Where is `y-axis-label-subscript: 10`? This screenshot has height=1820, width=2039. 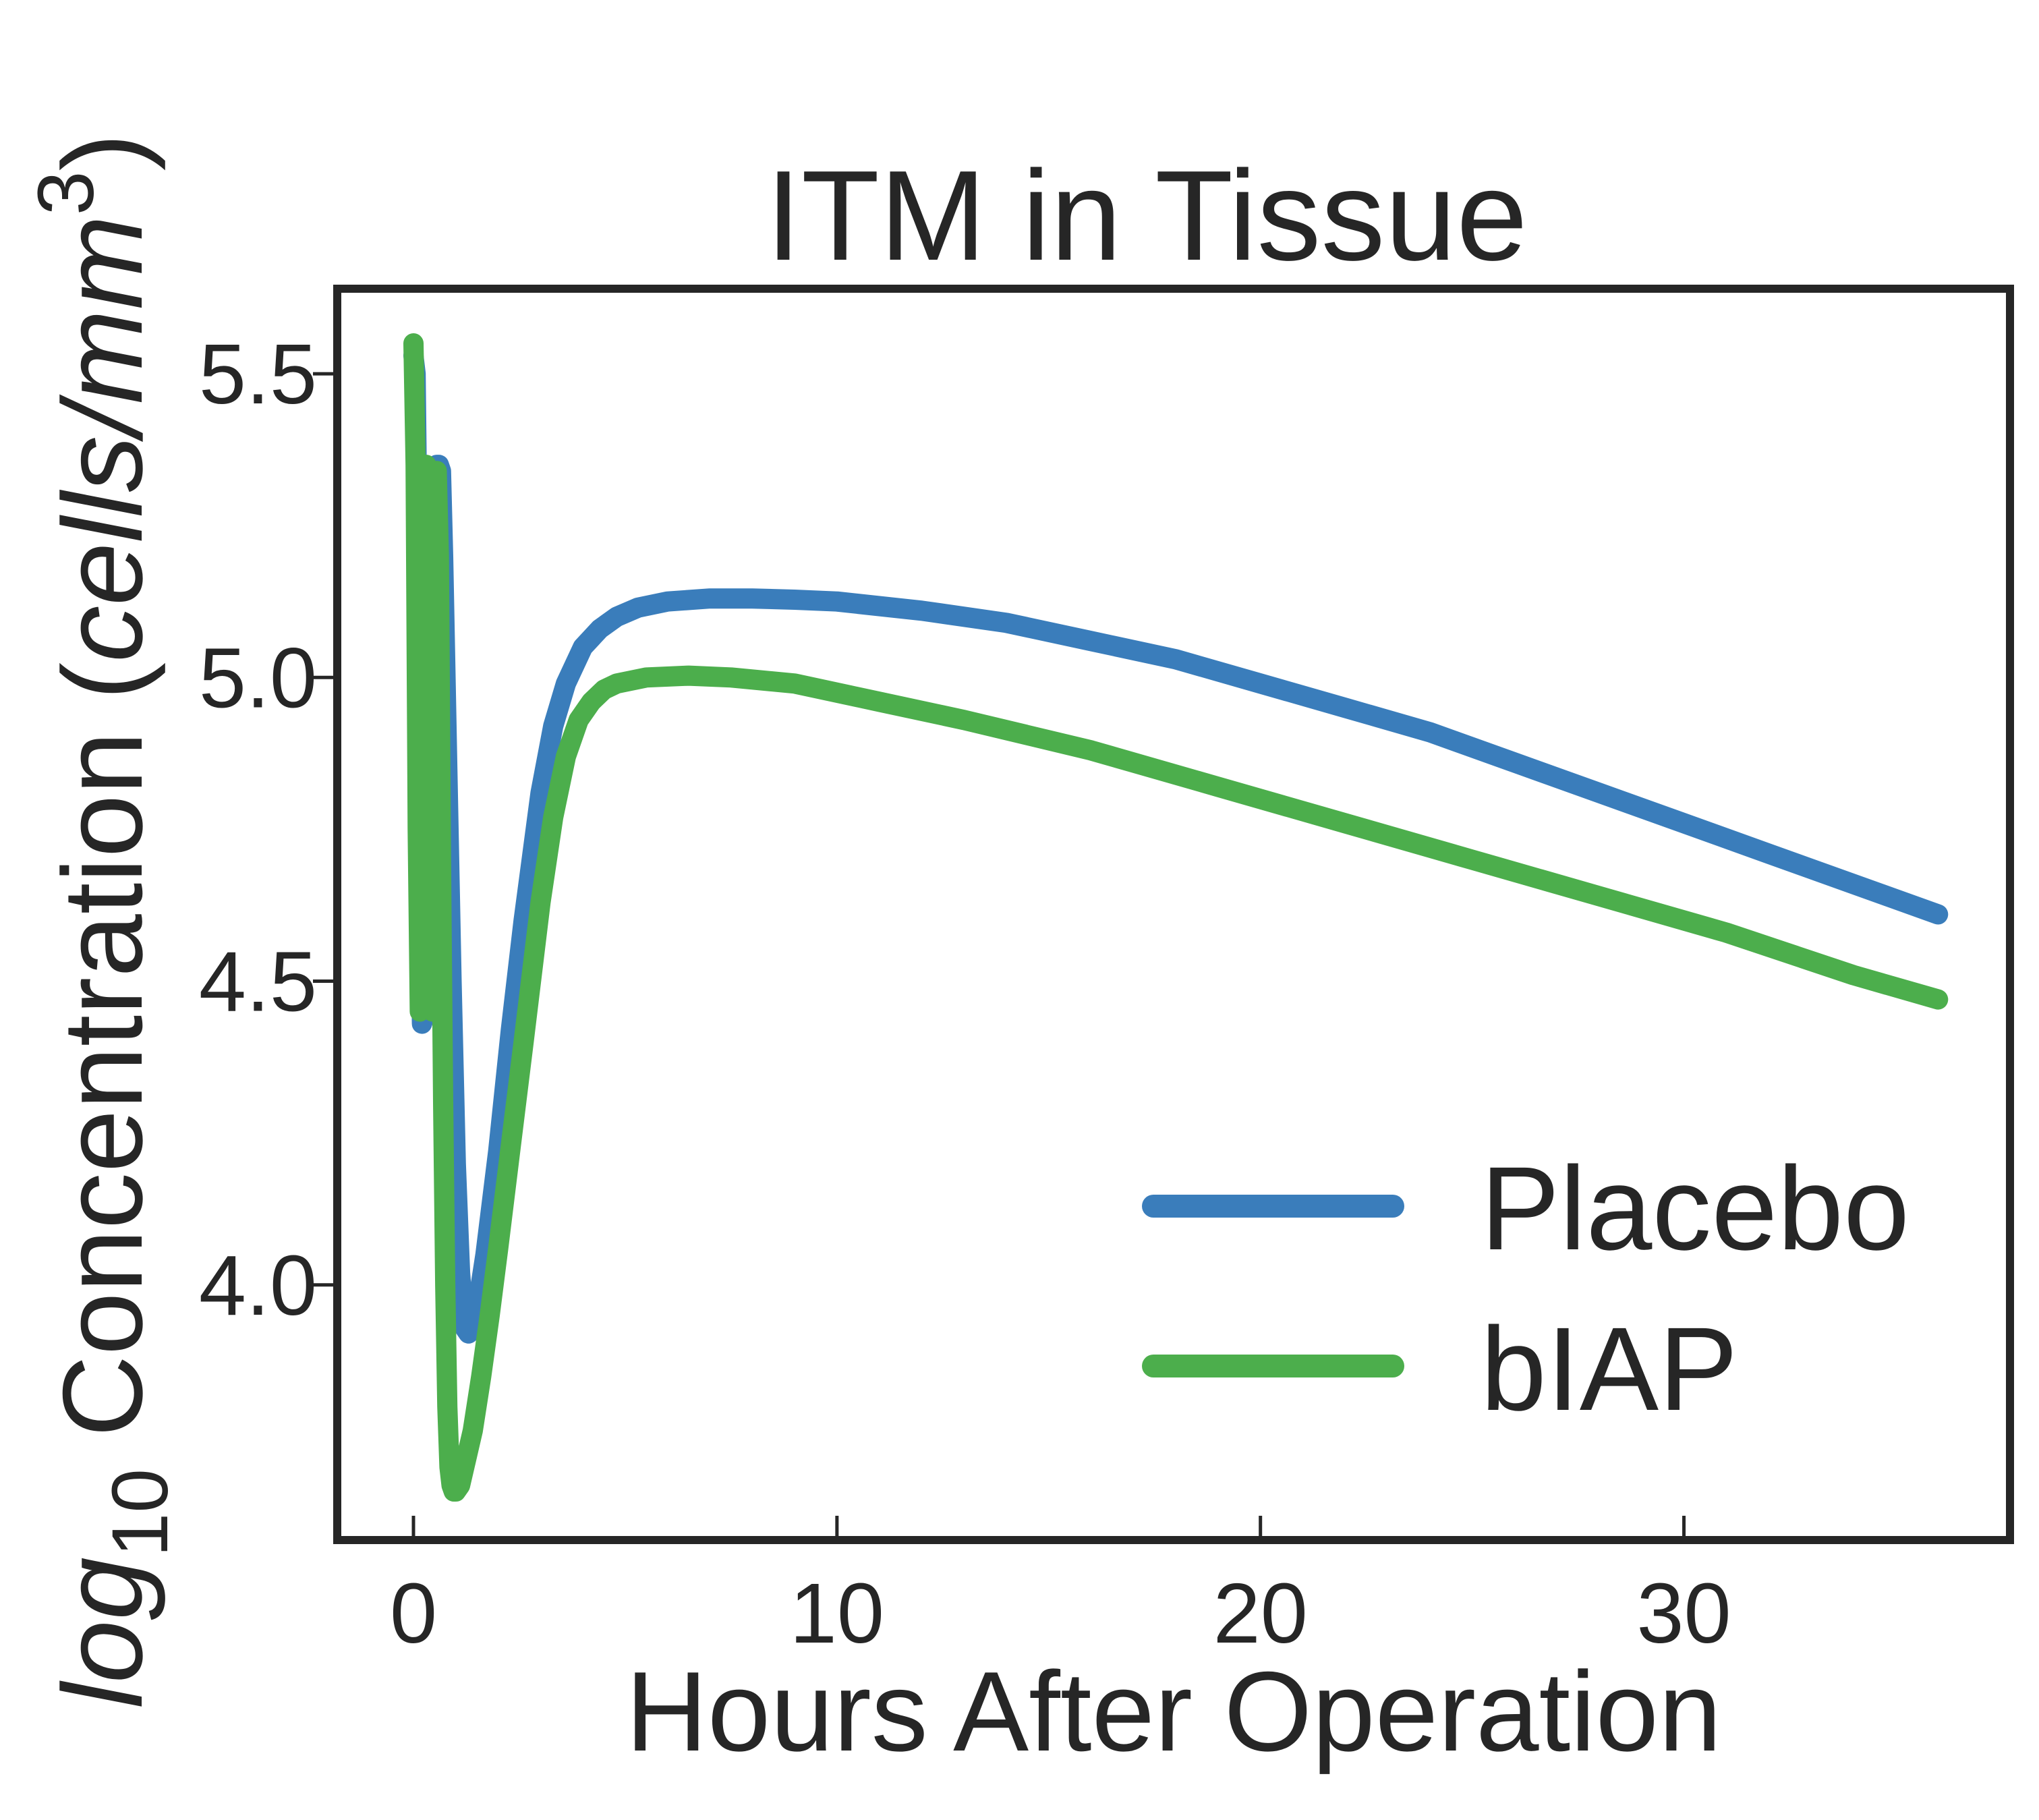
y-axis-label-subscript: 10 is located at coordinates (140, 1513).